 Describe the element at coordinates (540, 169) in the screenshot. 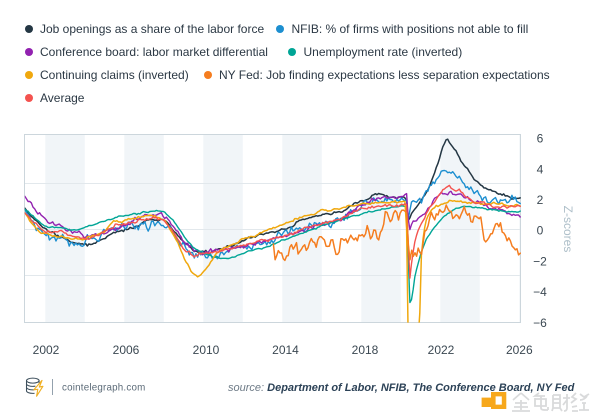

I see `svg-text: 4` at that location.